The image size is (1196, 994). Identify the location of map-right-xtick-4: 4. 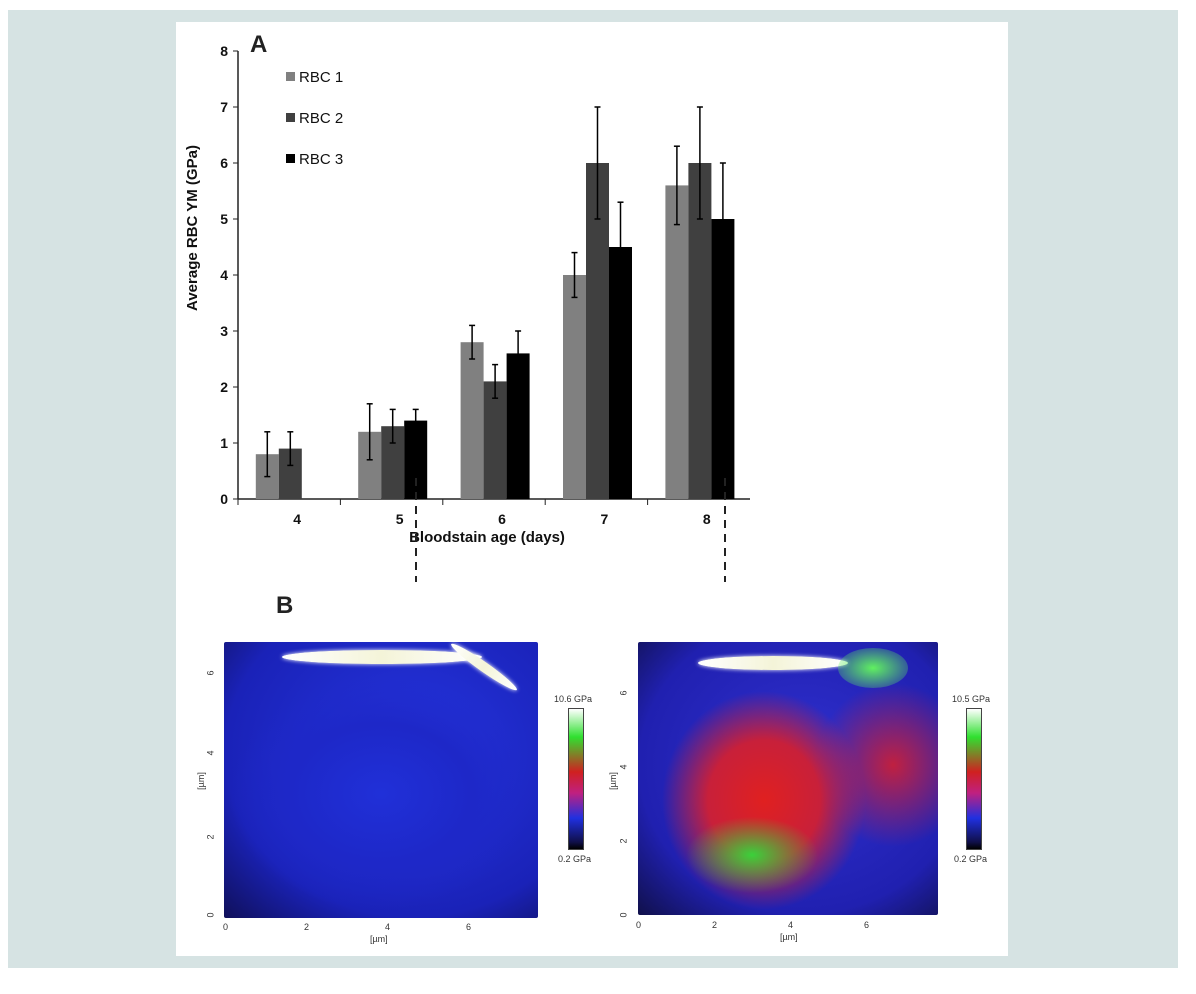
(791, 925).